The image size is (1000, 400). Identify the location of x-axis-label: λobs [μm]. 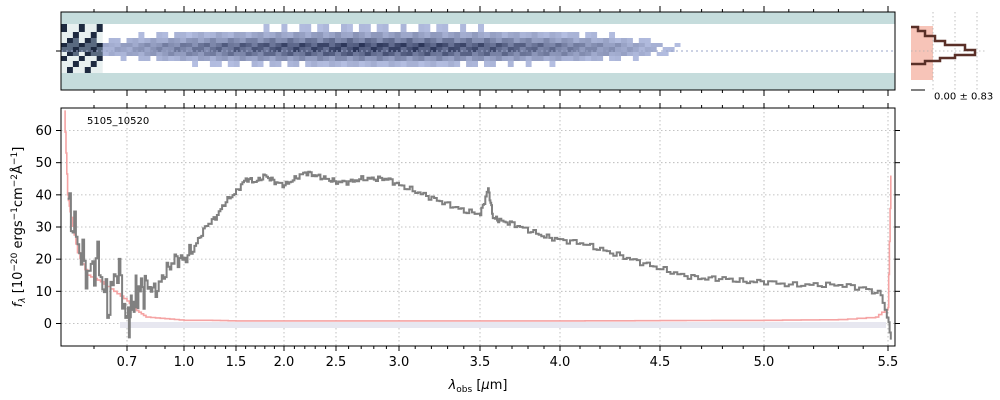
(478, 386).